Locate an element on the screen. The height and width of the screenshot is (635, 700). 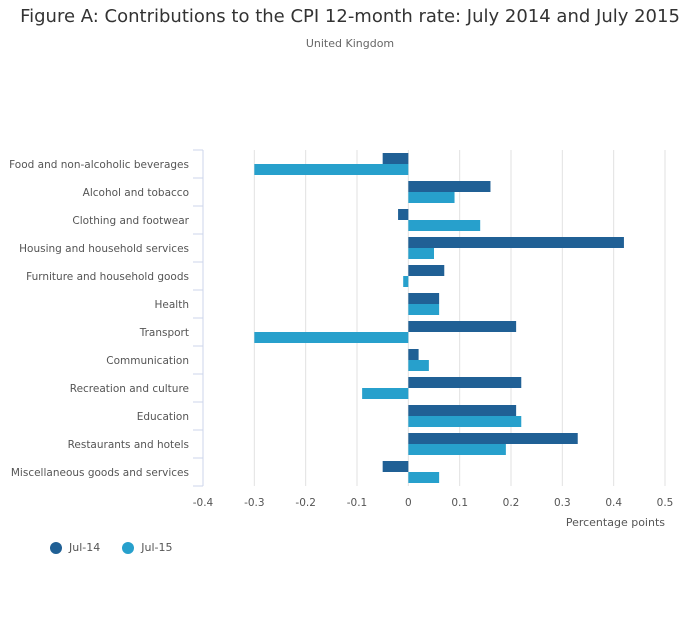
x-tick-label: -0.4 is located at coordinates (203, 503).